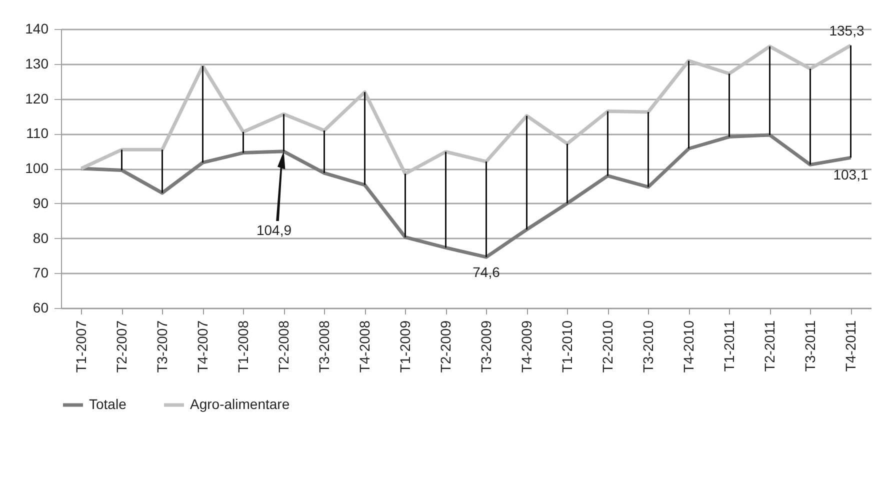  Describe the element at coordinates (769, 346) in the screenshot. I see `x-tick-label: T2-2011` at that location.